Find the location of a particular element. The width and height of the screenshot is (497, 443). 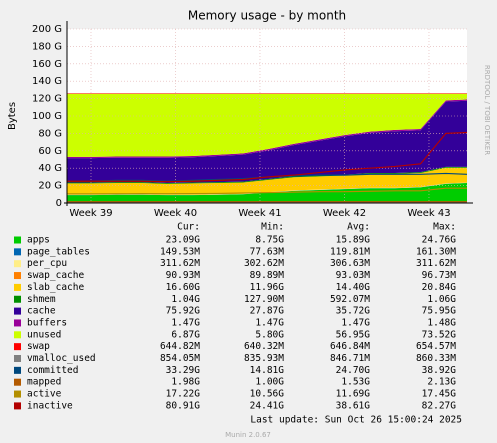

legend-label: buffers is located at coordinates (47, 322).